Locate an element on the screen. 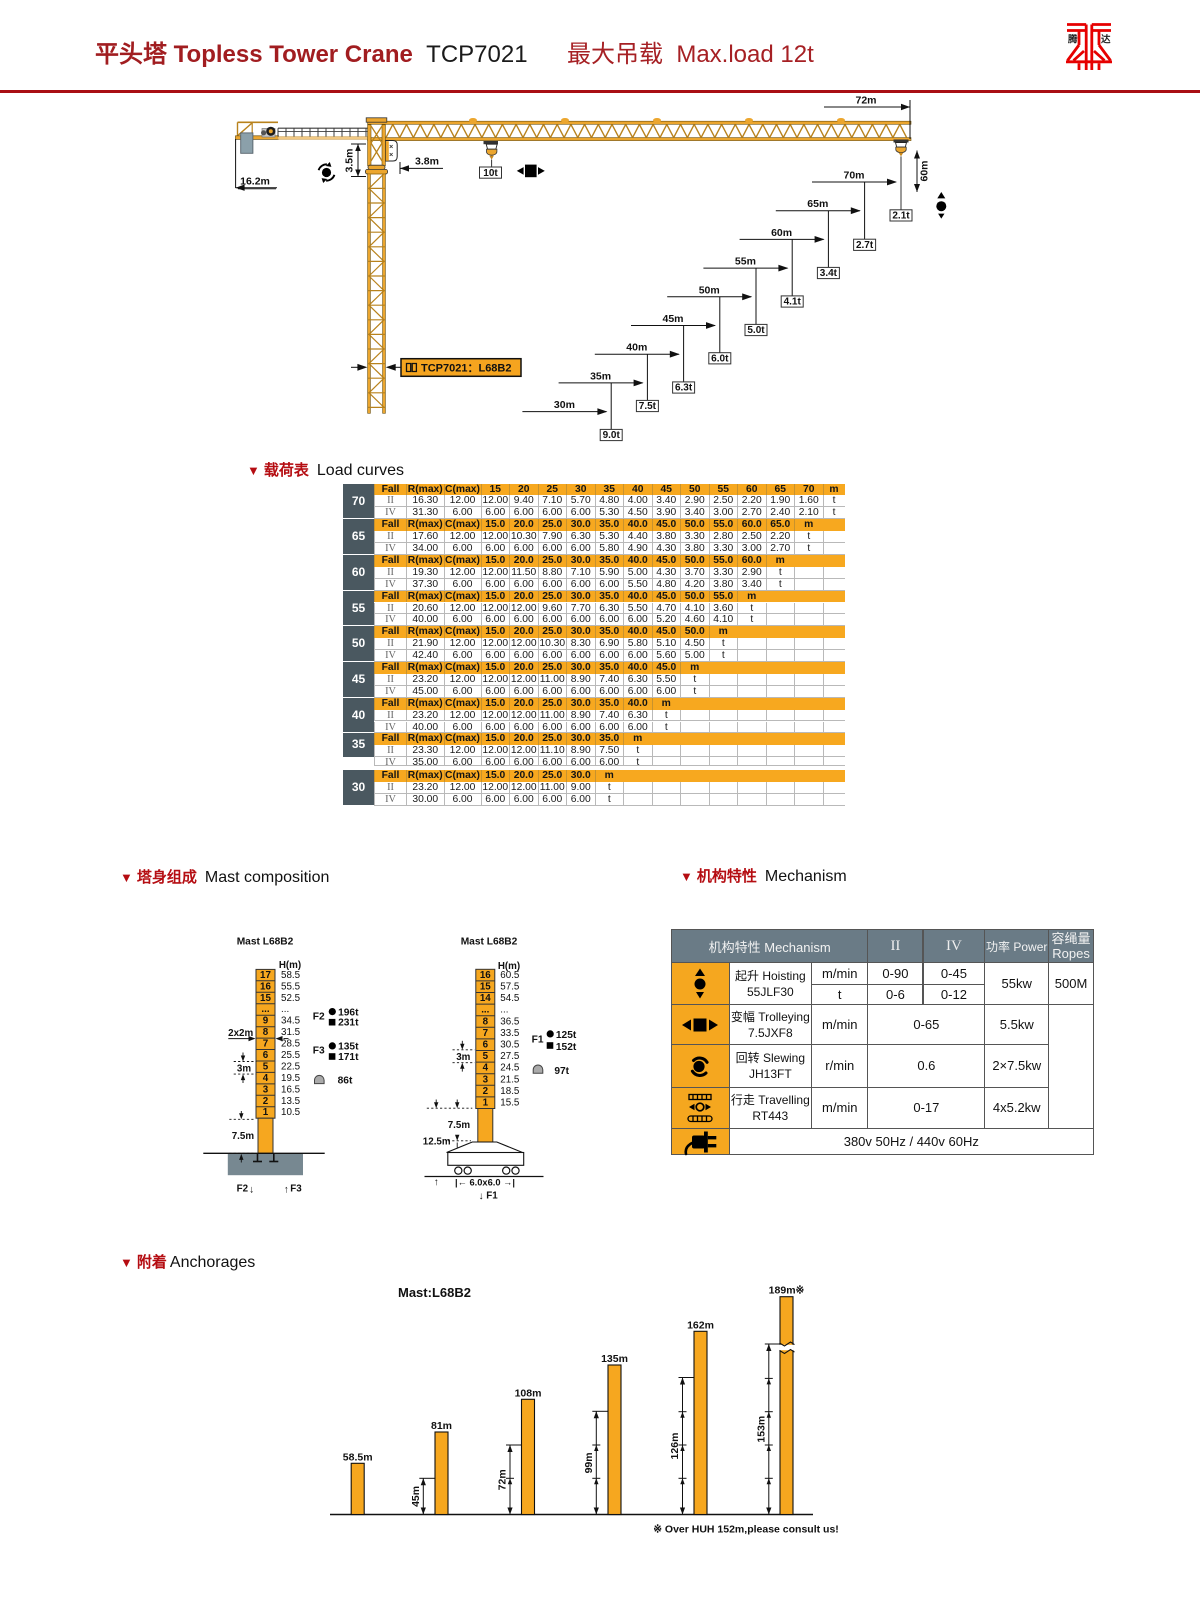  svg-text: 99m is located at coordinates (589, 1462).